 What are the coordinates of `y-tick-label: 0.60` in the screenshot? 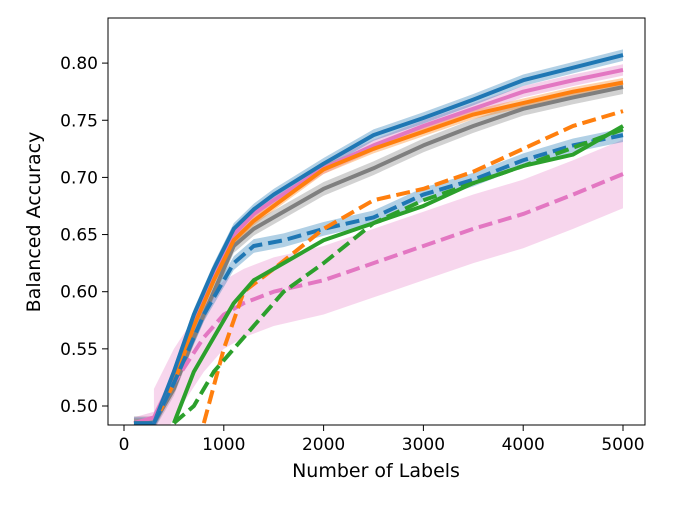 It's located at (79, 293).